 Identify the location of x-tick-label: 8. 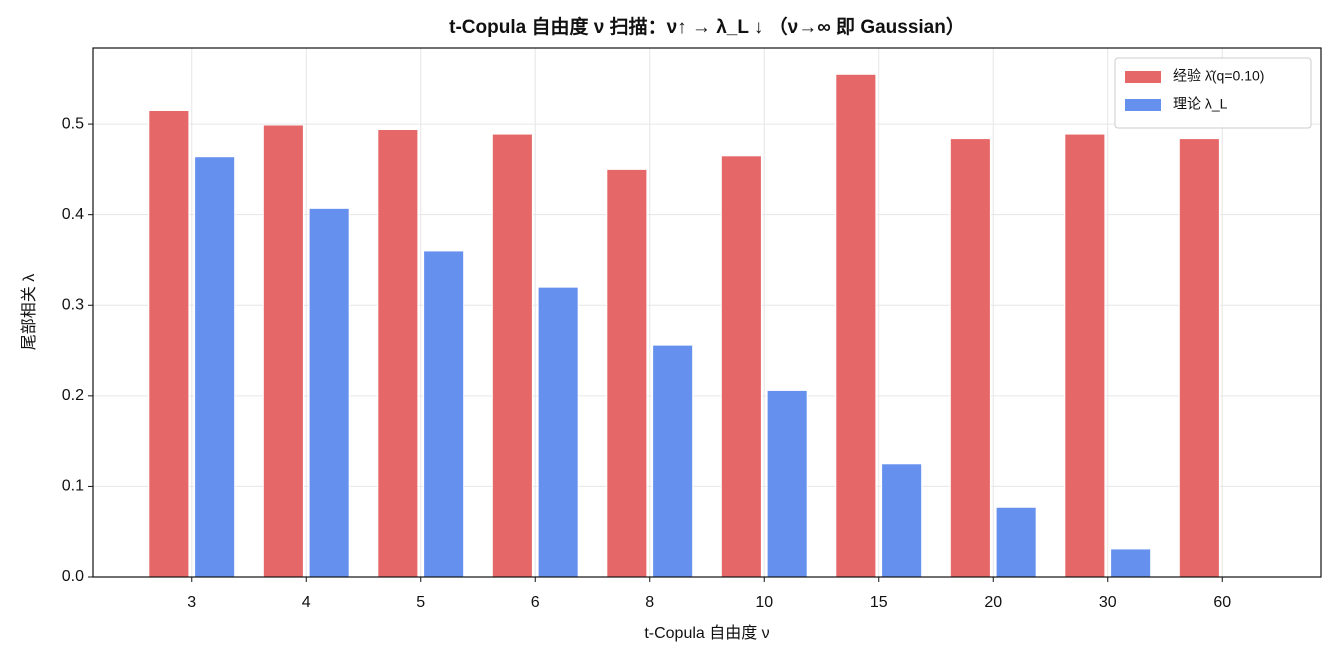
(649, 602).